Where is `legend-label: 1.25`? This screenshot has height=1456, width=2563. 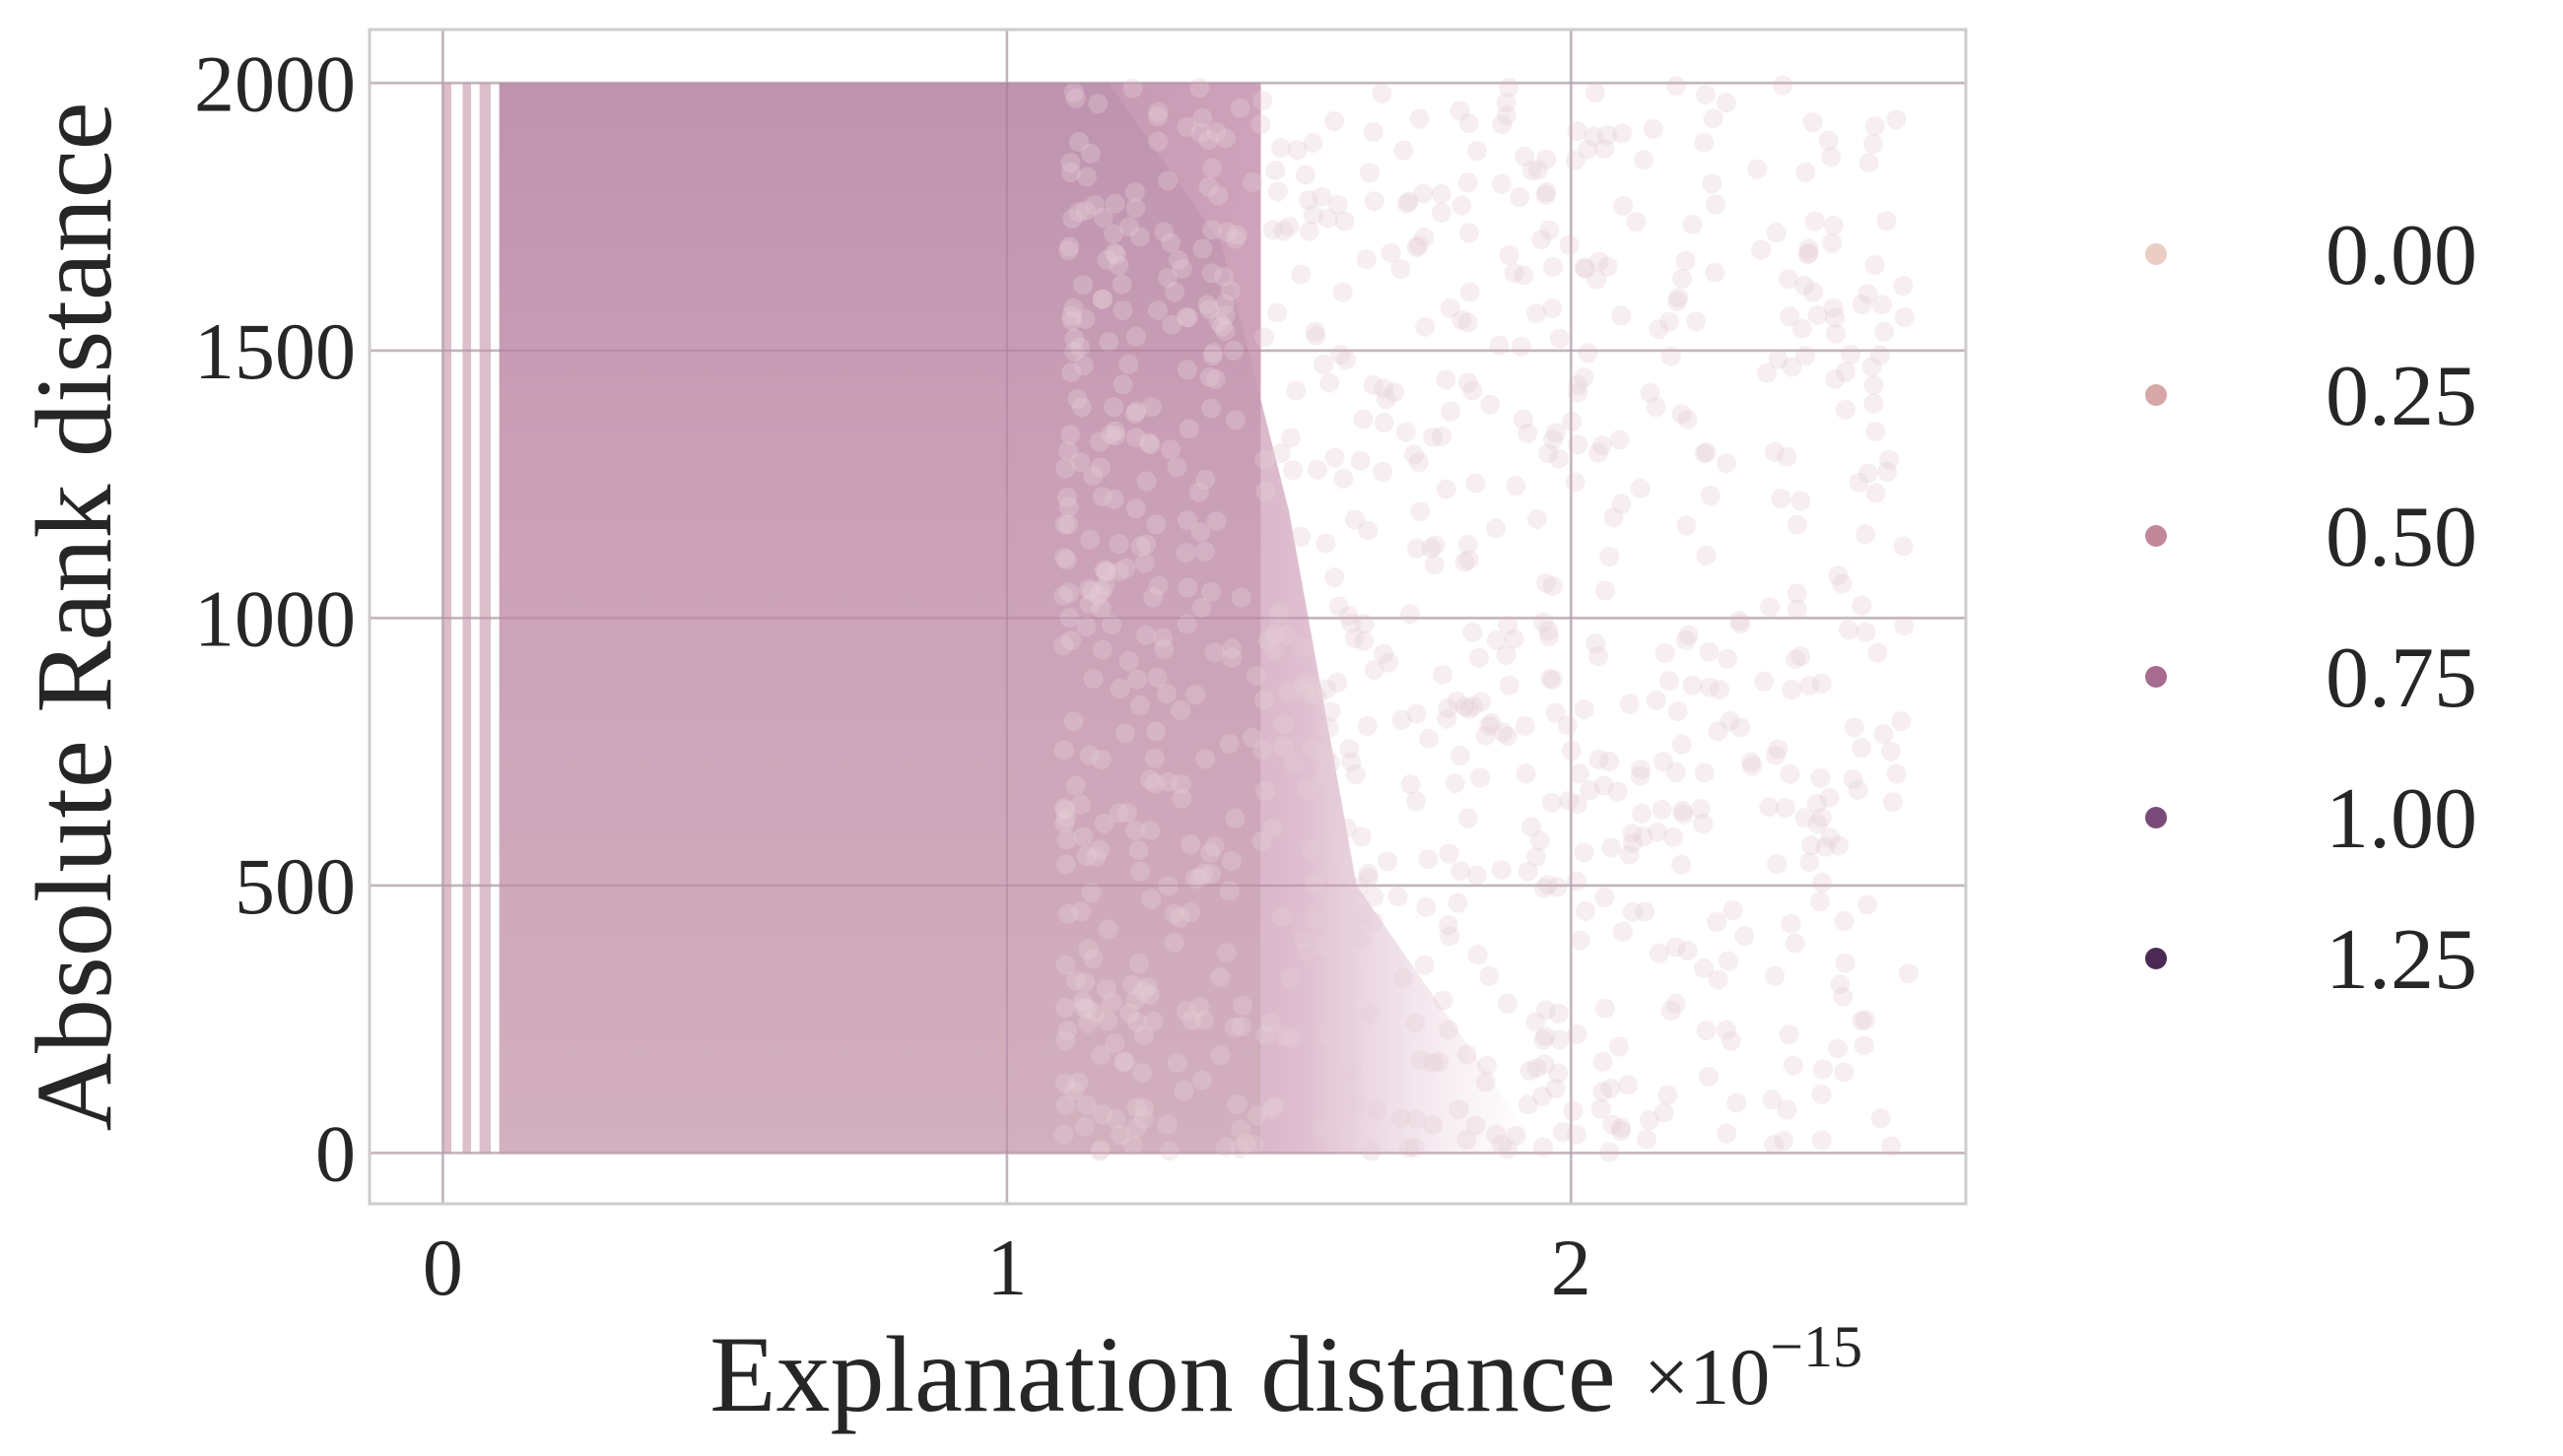
legend-label: 1.25 is located at coordinates (2402, 960).